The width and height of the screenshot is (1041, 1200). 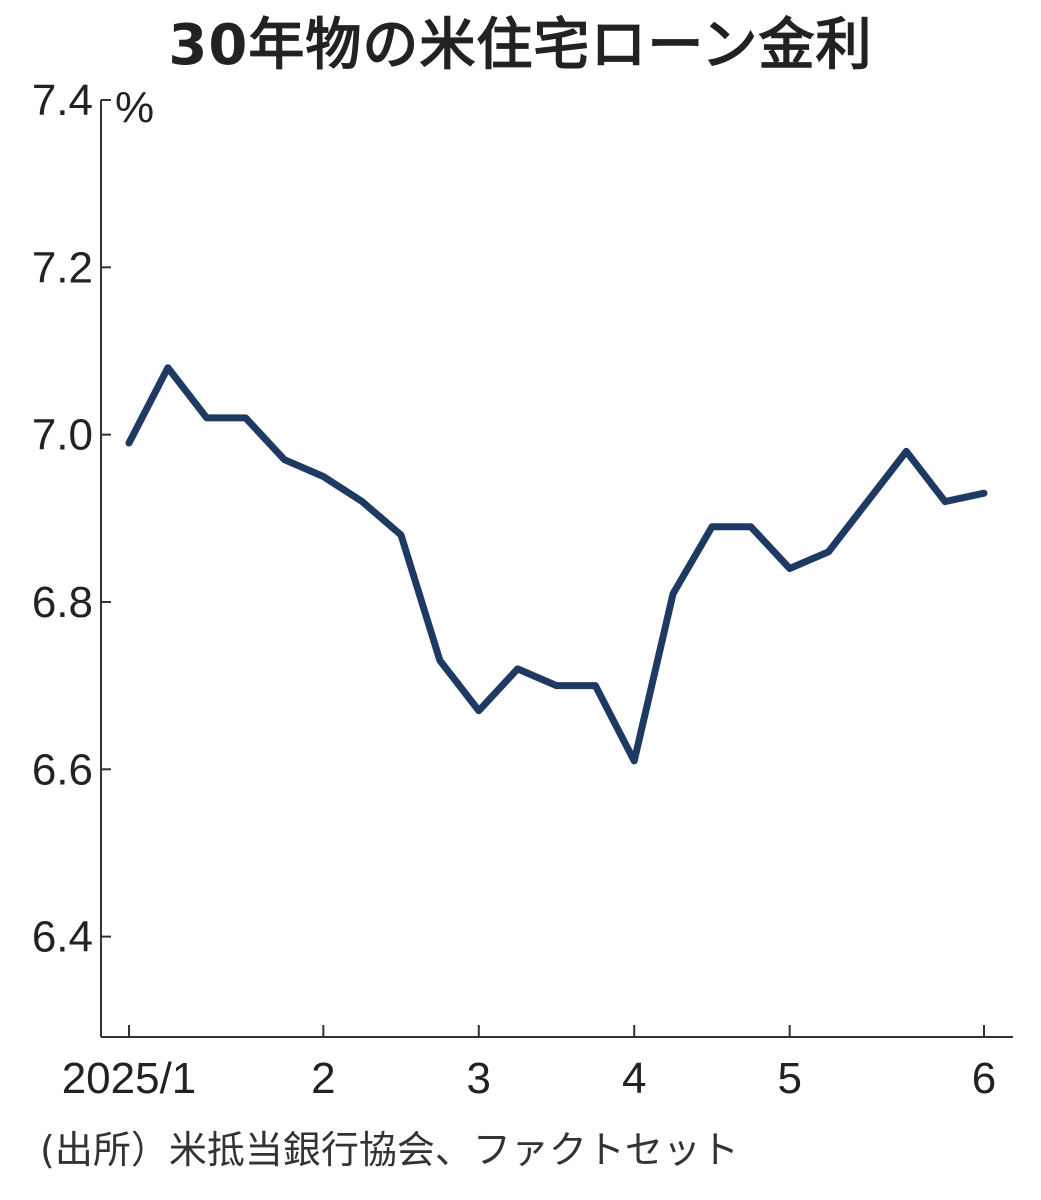 I want to click on source-note: (出所）米抵当銀行協会、ファクトセット, so click(x=389, y=1150).